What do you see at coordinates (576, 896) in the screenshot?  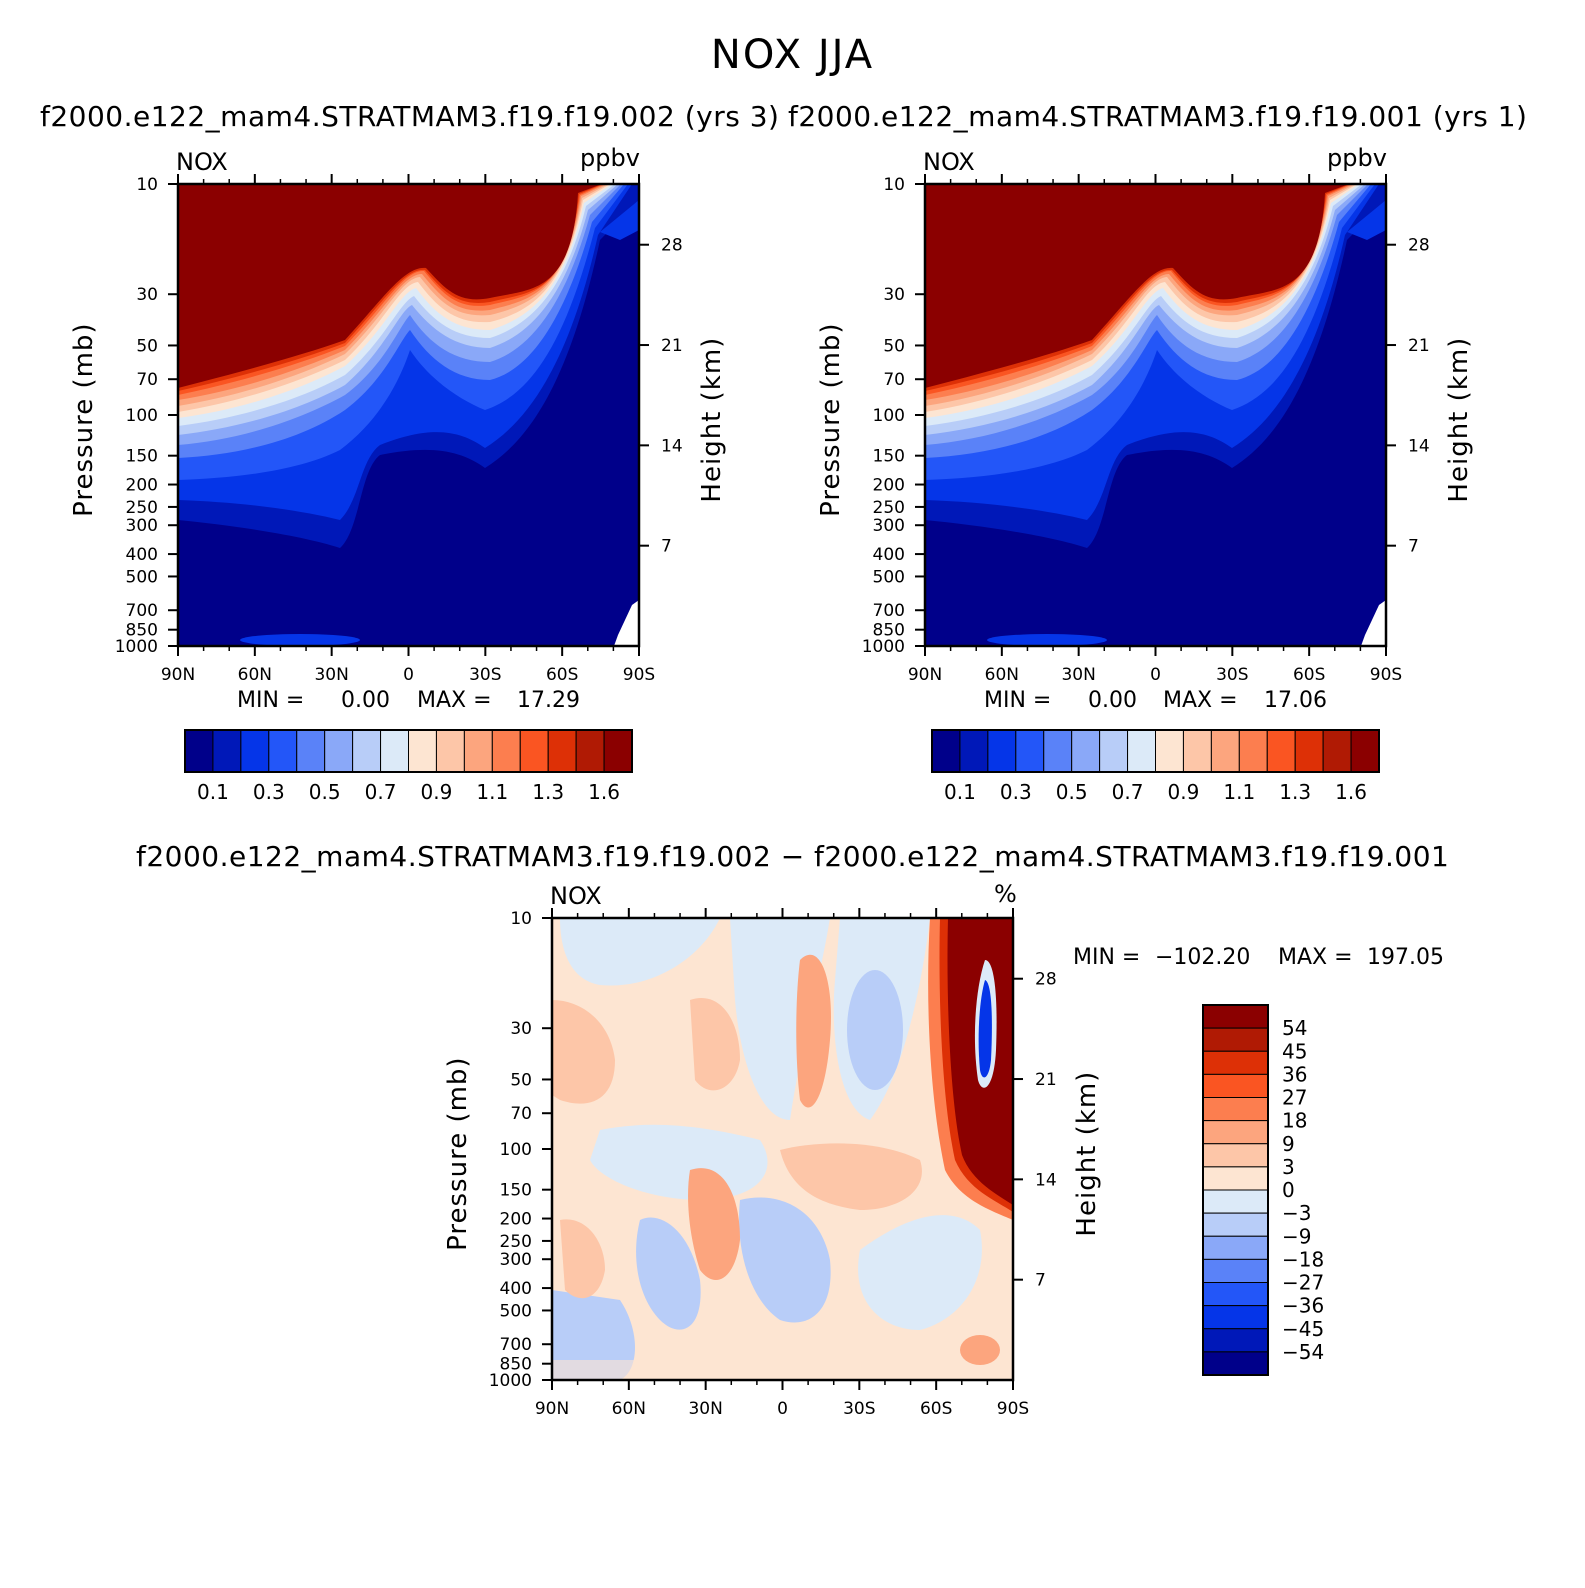 I see `diff-variable-label: NOX` at bounding box center [576, 896].